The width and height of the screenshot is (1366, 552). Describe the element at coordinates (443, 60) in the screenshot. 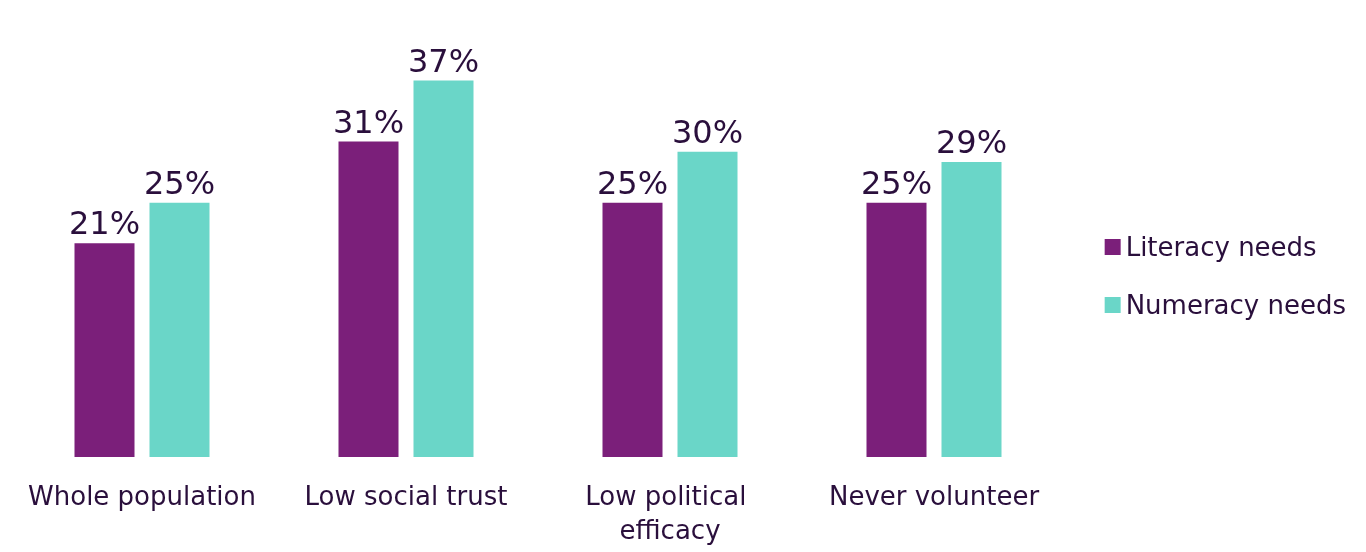

I see `data-label: 37%` at that location.